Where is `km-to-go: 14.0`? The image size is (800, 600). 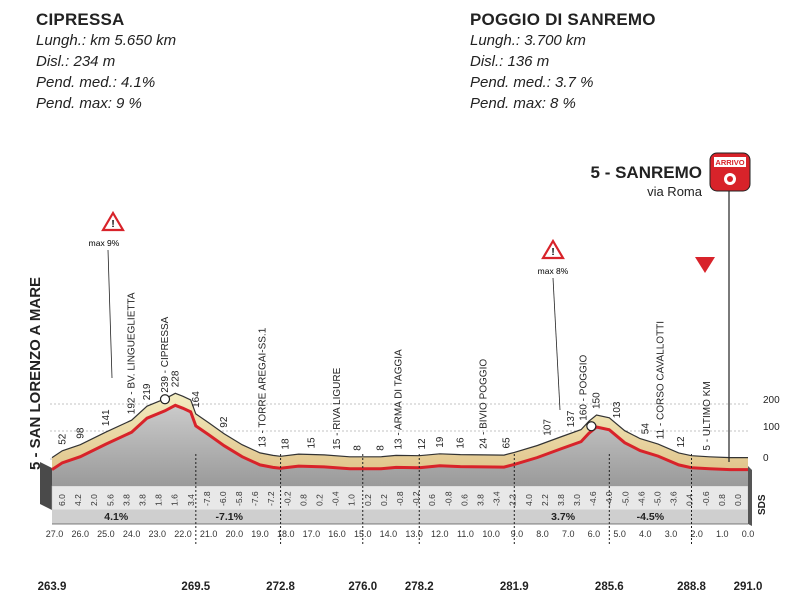 km-to-go: 14.0 is located at coordinates (389, 534).